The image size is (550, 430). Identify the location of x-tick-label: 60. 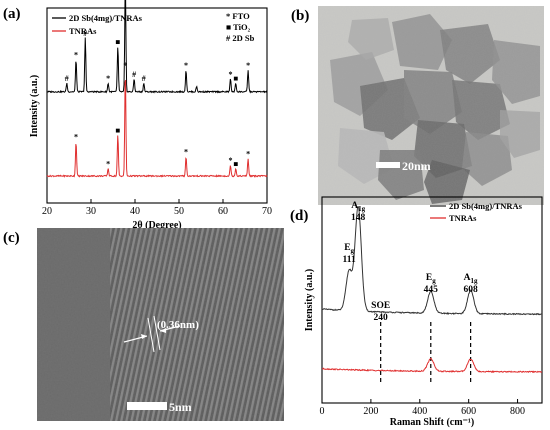
(223, 211).